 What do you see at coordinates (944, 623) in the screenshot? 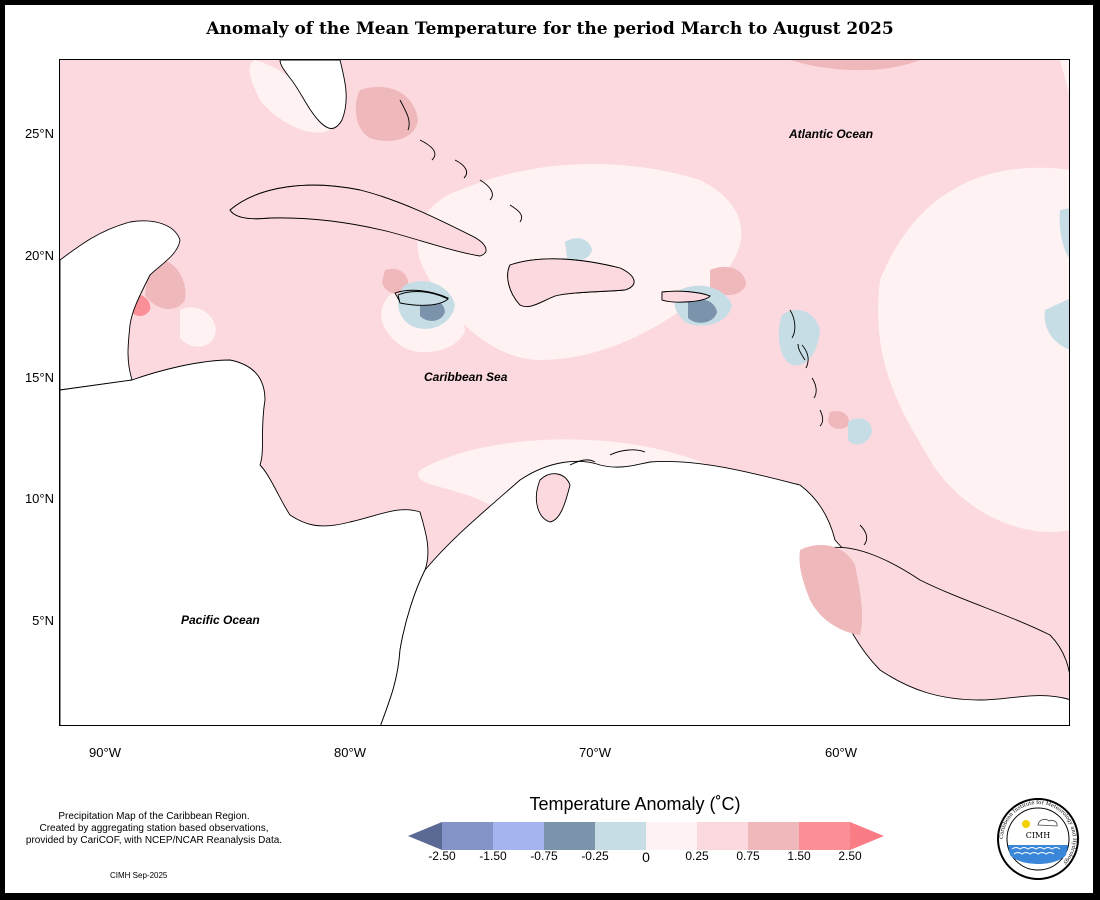
I see `guianas-land` at bounding box center [944, 623].